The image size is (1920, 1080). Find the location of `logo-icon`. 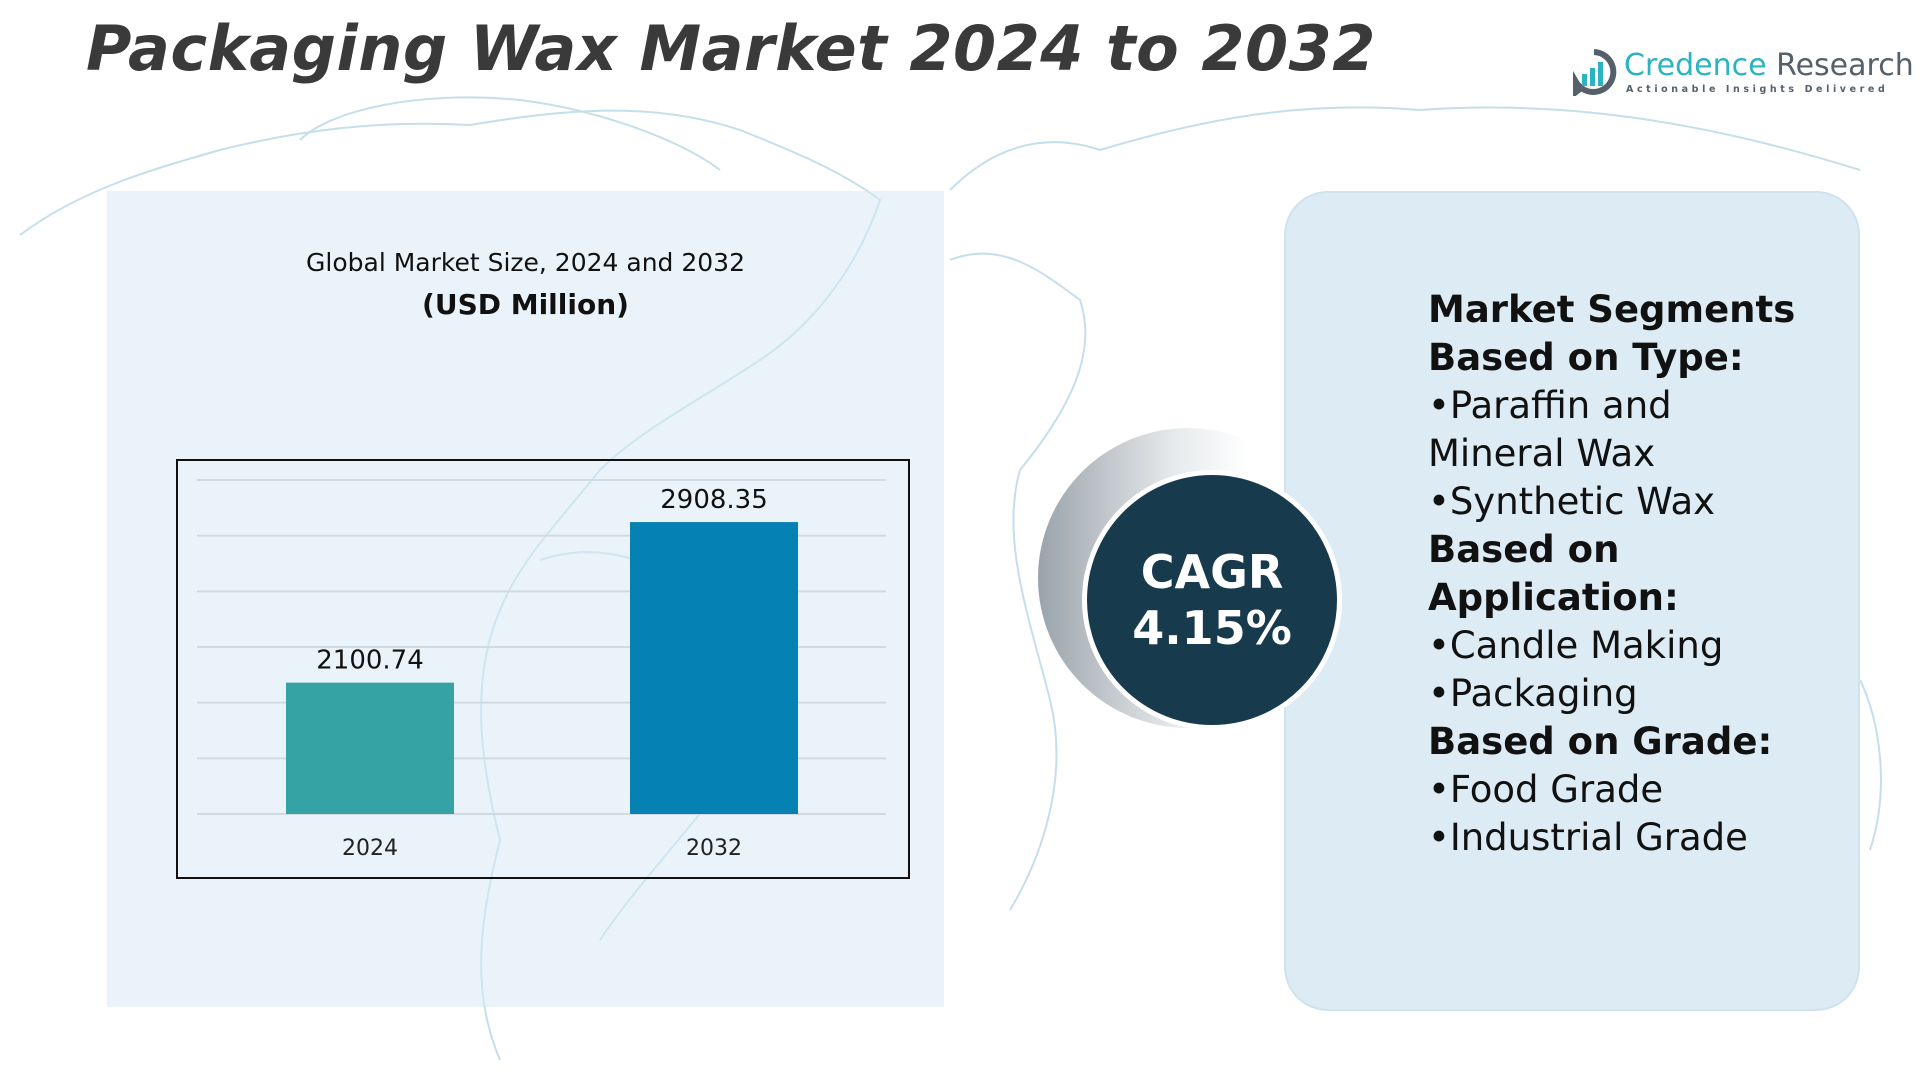

logo-icon is located at coordinates (1595, 72).